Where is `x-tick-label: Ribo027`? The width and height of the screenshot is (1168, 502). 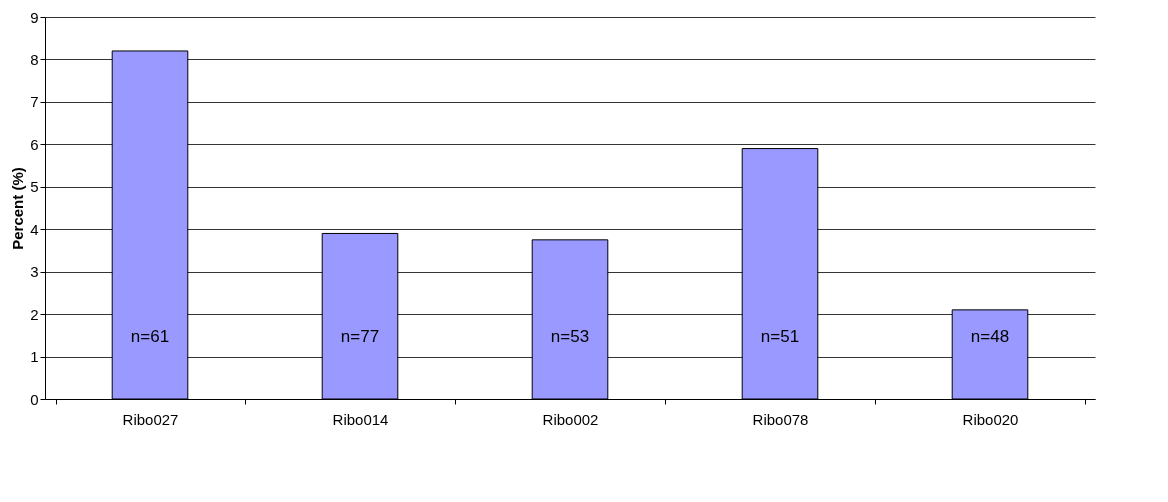
x-tick-label: Ribo027 is located at coordinates (150, 419).